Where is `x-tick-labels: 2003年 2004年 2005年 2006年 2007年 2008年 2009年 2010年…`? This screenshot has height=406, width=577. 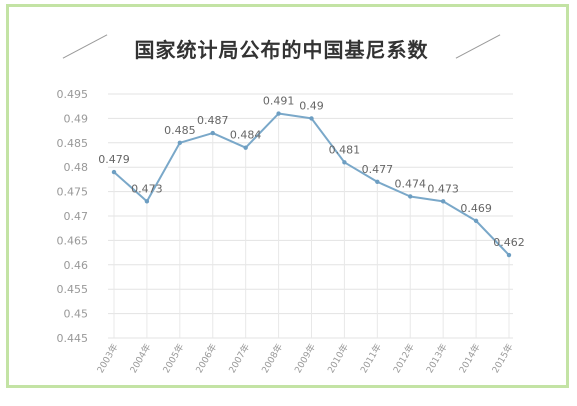 x-tick-labels: 2003年 2004年 2005年 2006年 2007年 2008年 2009年 2010年… is located at coordinates (304, 359).